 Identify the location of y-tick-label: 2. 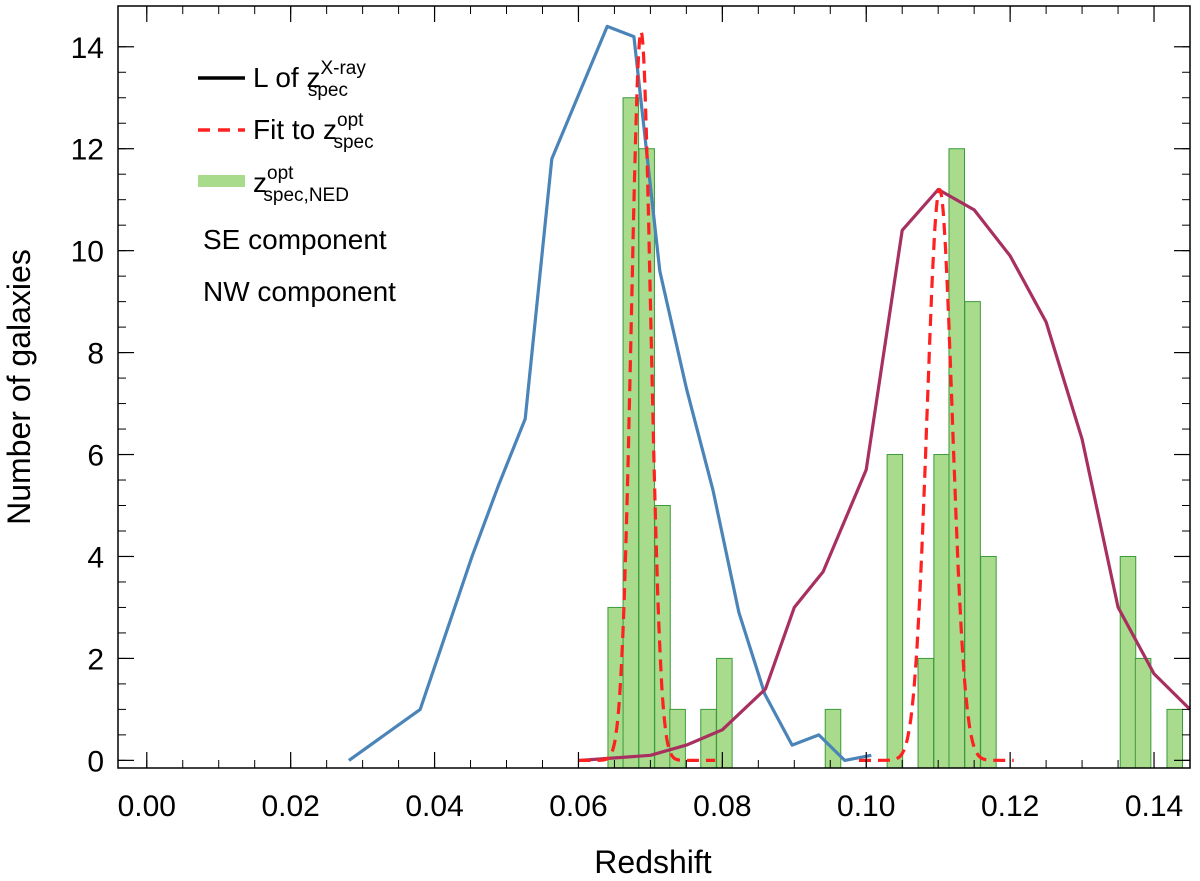
(95, 659).